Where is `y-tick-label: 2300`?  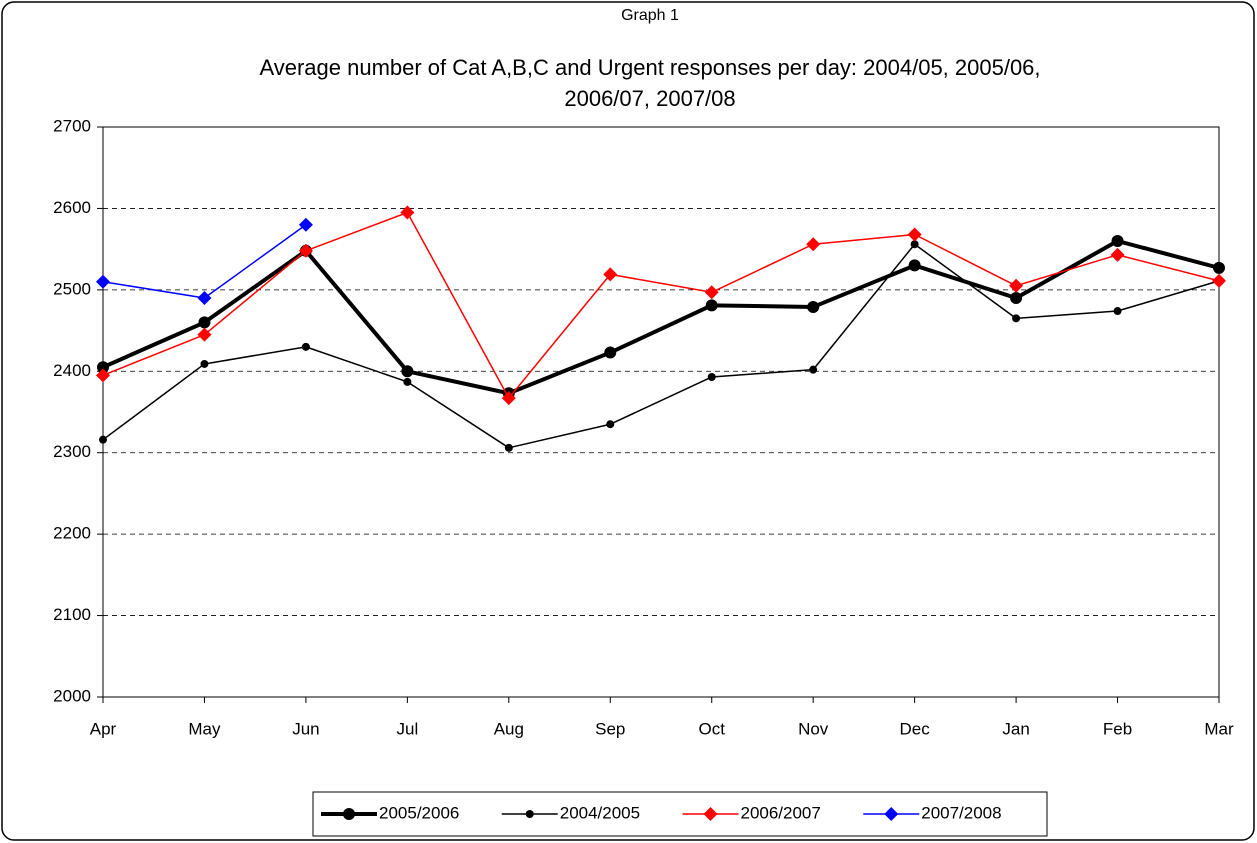 y-tick-label: 2300 is located at coordinates (72, 451).